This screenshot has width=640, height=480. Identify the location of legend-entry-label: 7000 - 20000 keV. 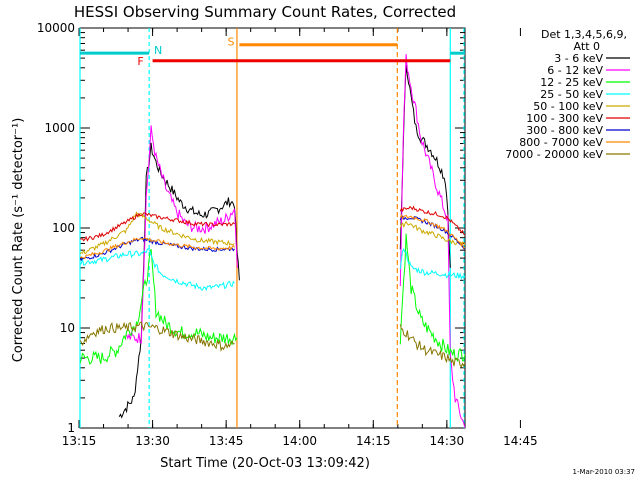
(554, 154).